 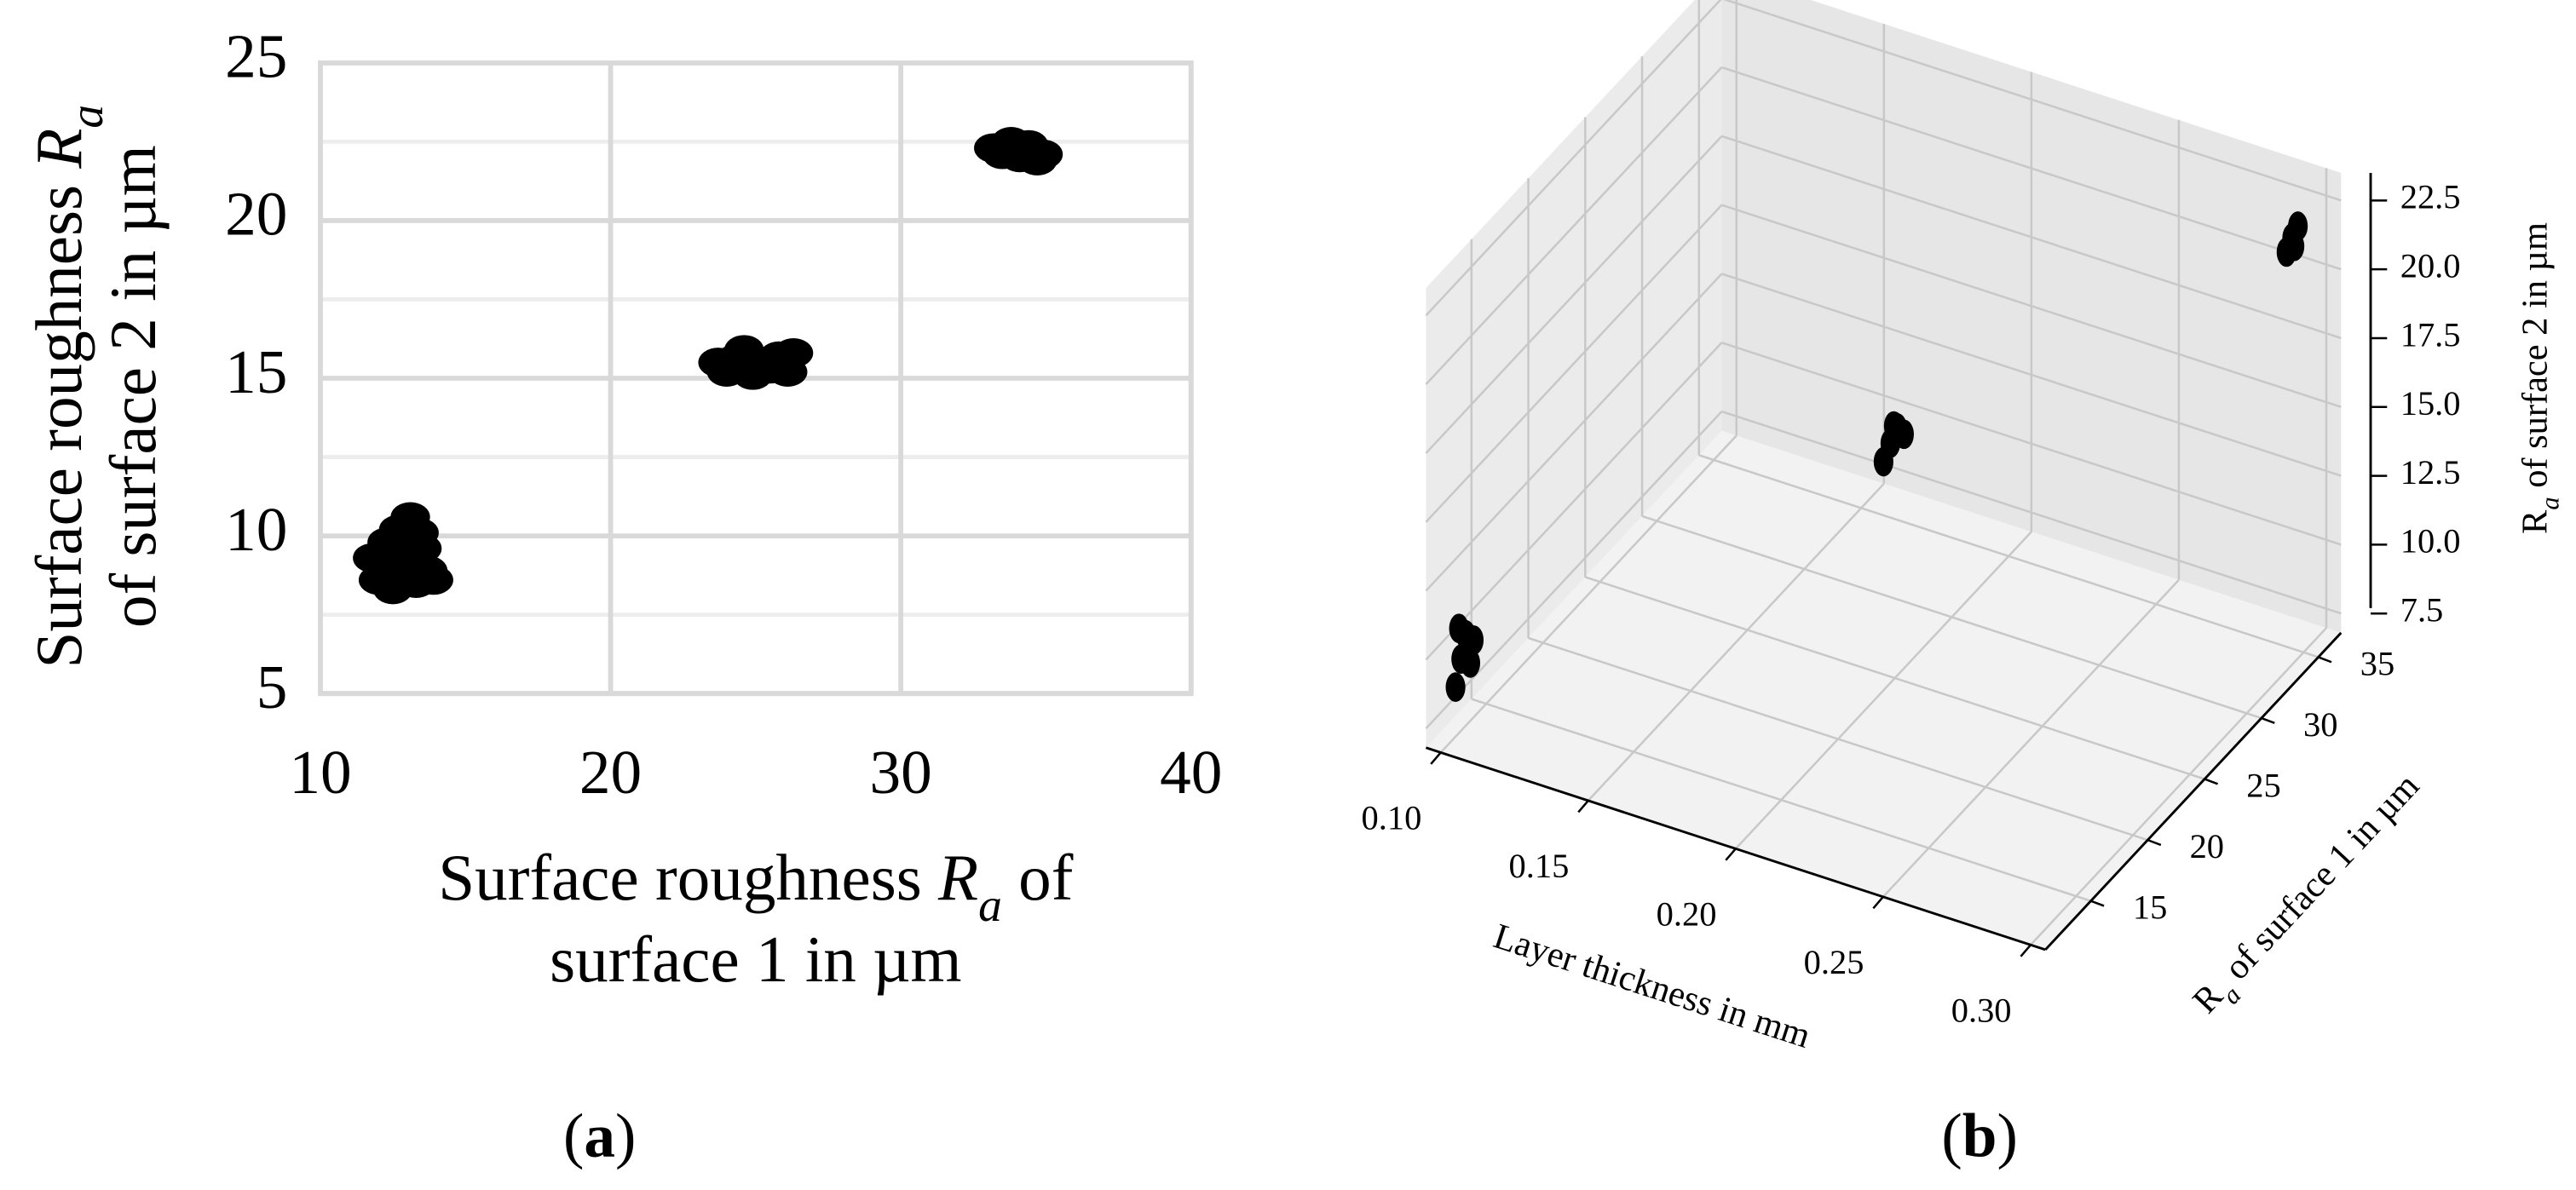 I want to click on x-tick-label: 0.15, so click(x=1539, y=866).